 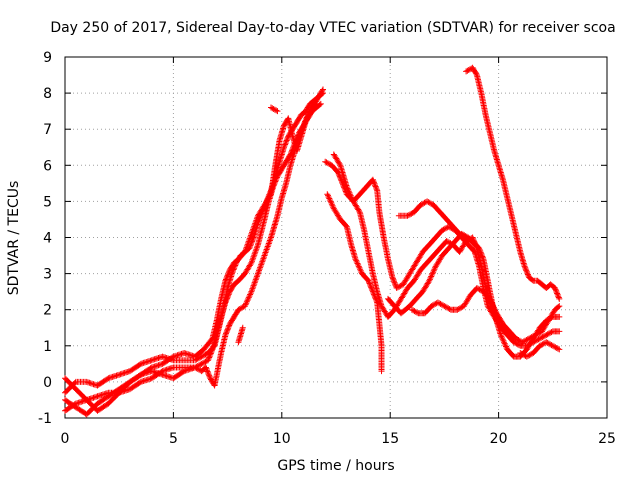 I want to click on y-tick-label: 9, so click(x=47, y=58).